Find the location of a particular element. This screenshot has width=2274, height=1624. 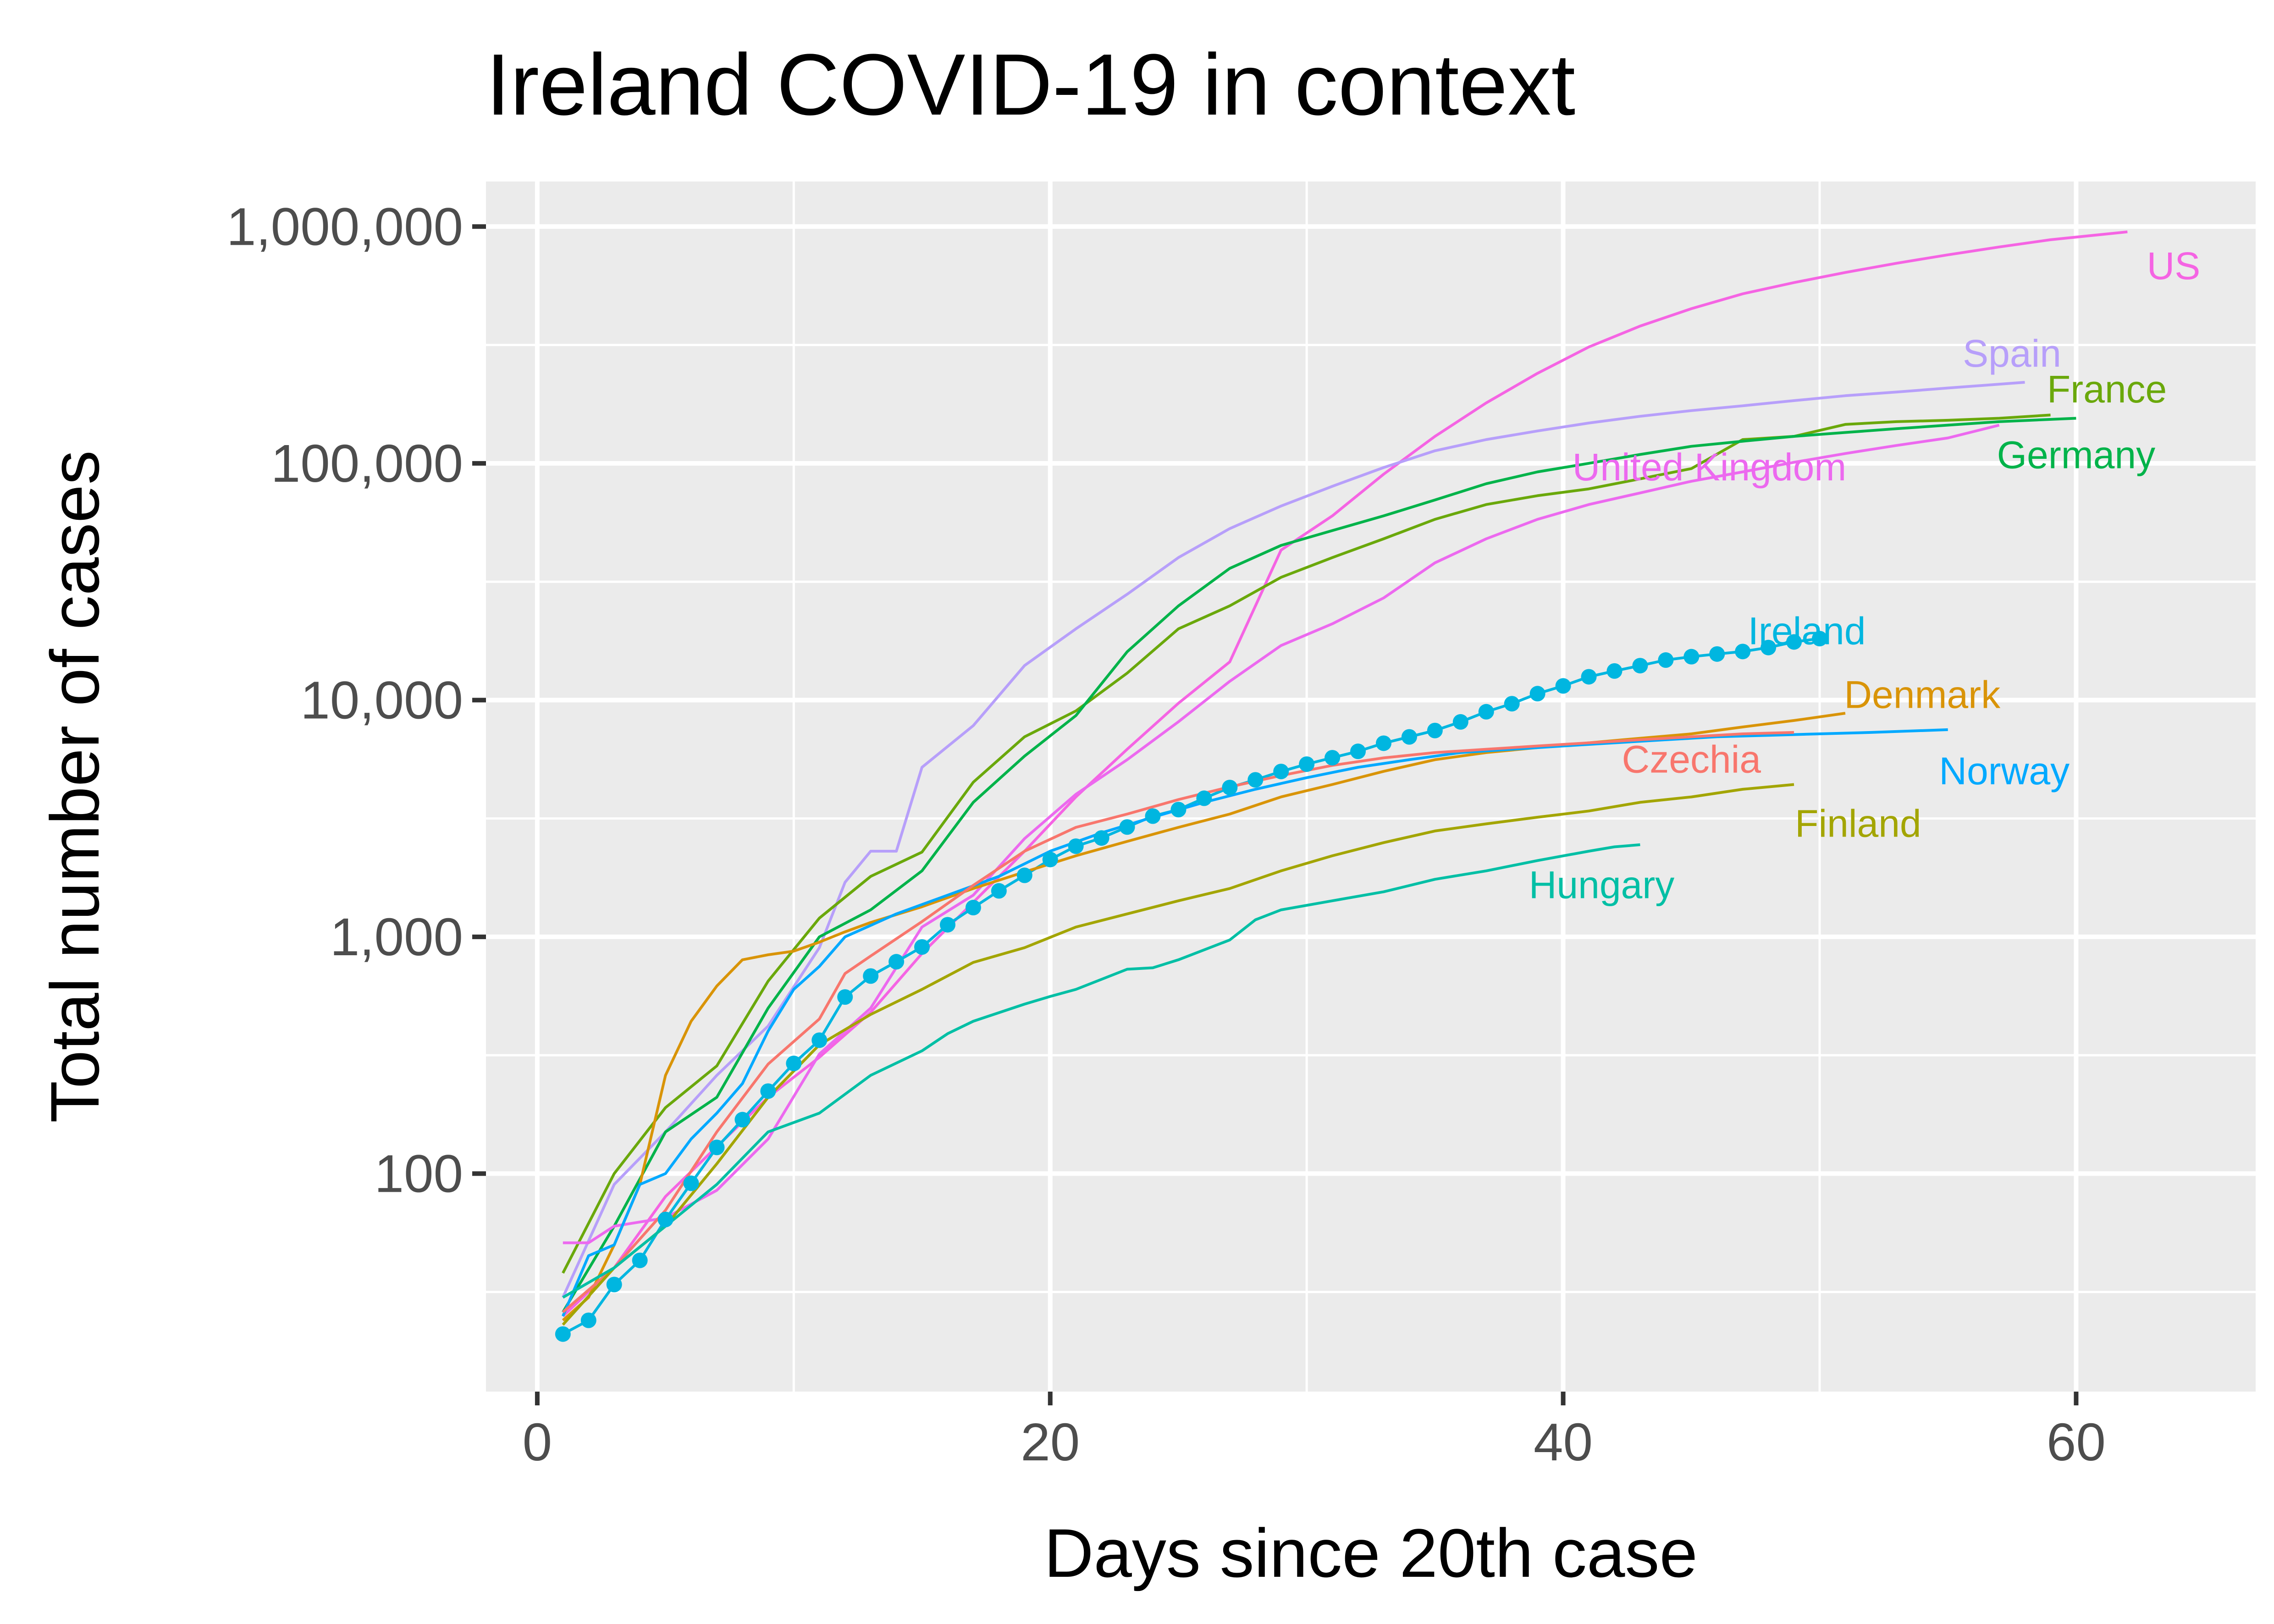

x-tick-label: 60 is located at coordinates (2076, 1442).